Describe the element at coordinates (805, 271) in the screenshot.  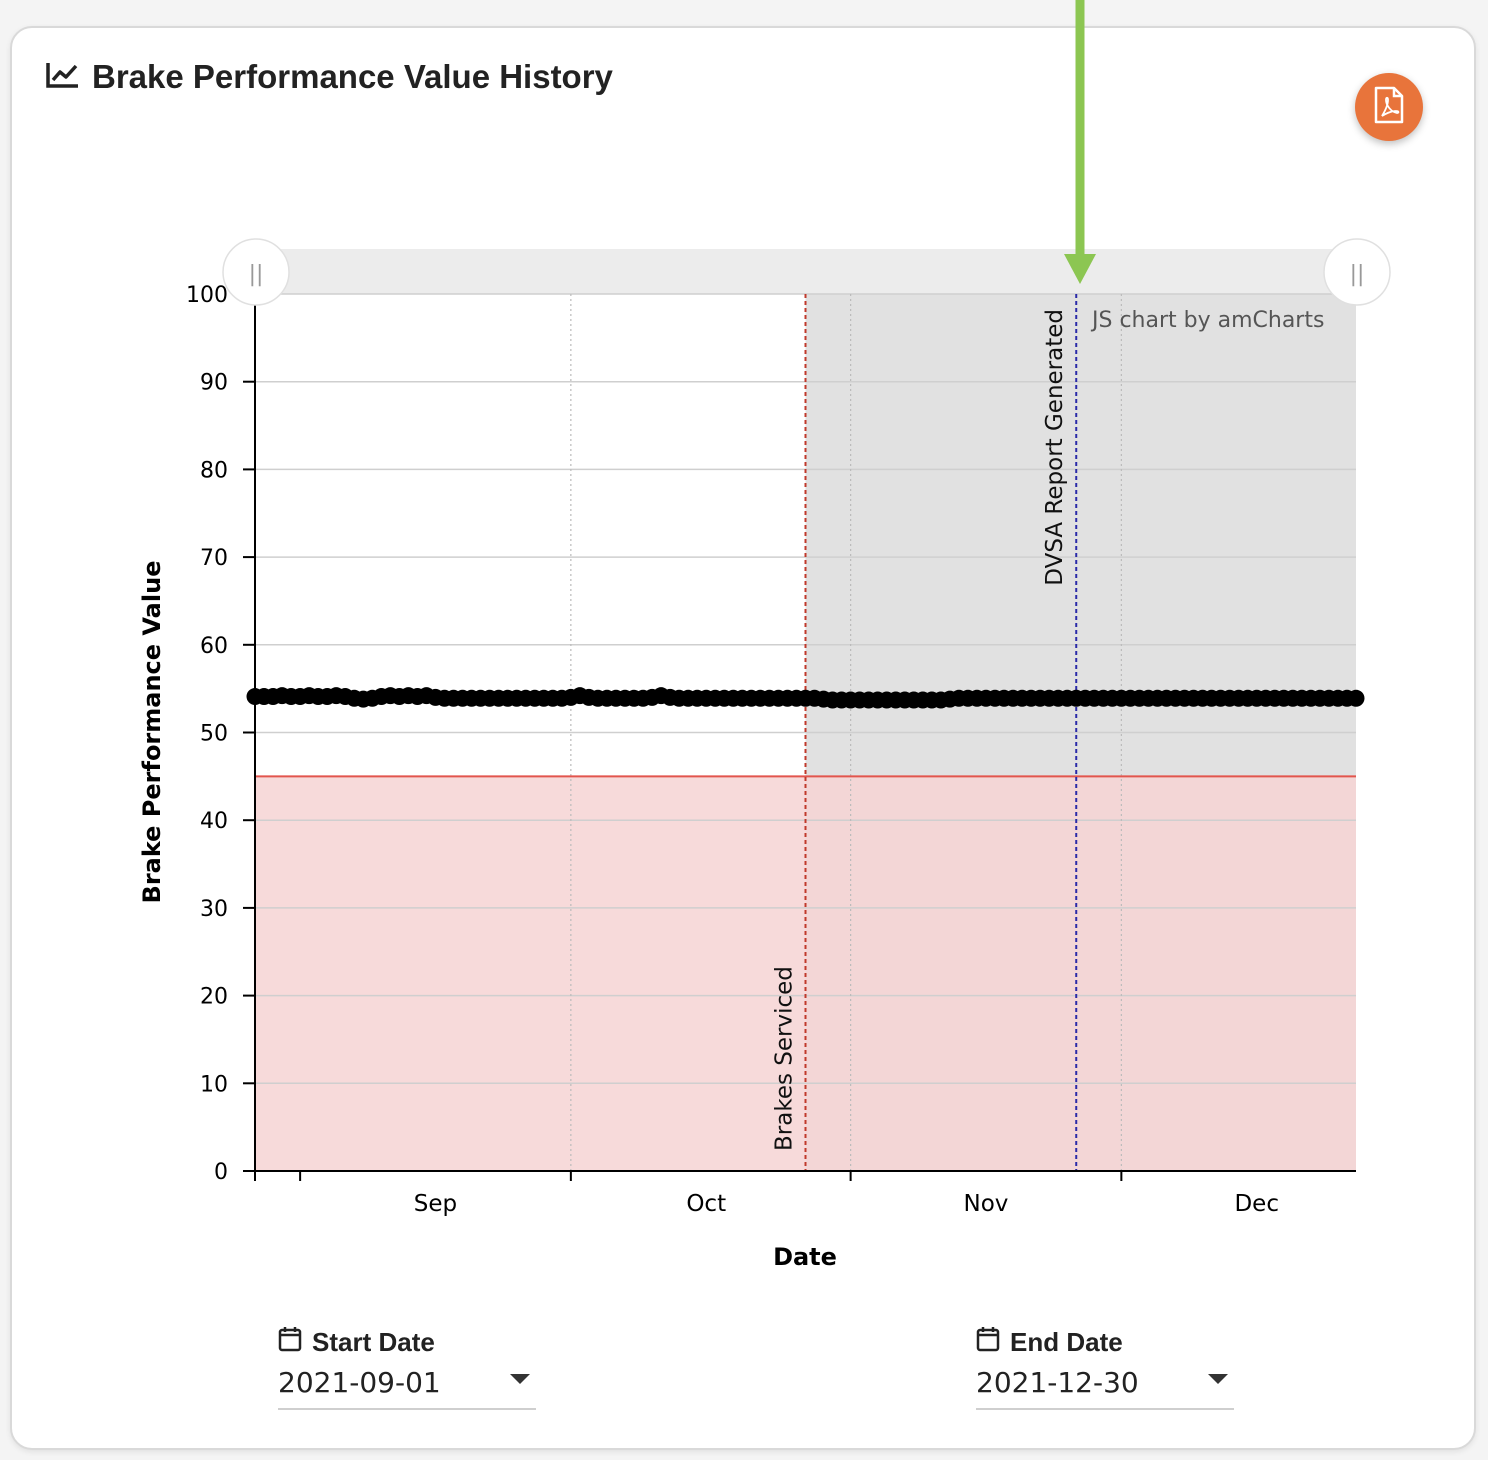
I see `scrollbar-track` at that location.